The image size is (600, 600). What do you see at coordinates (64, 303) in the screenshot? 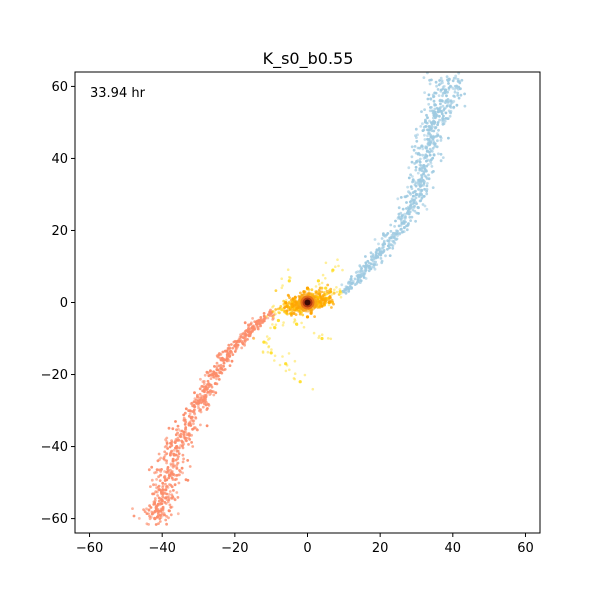
I see `y-tick-label: 0` at bounding box center [64, 303].